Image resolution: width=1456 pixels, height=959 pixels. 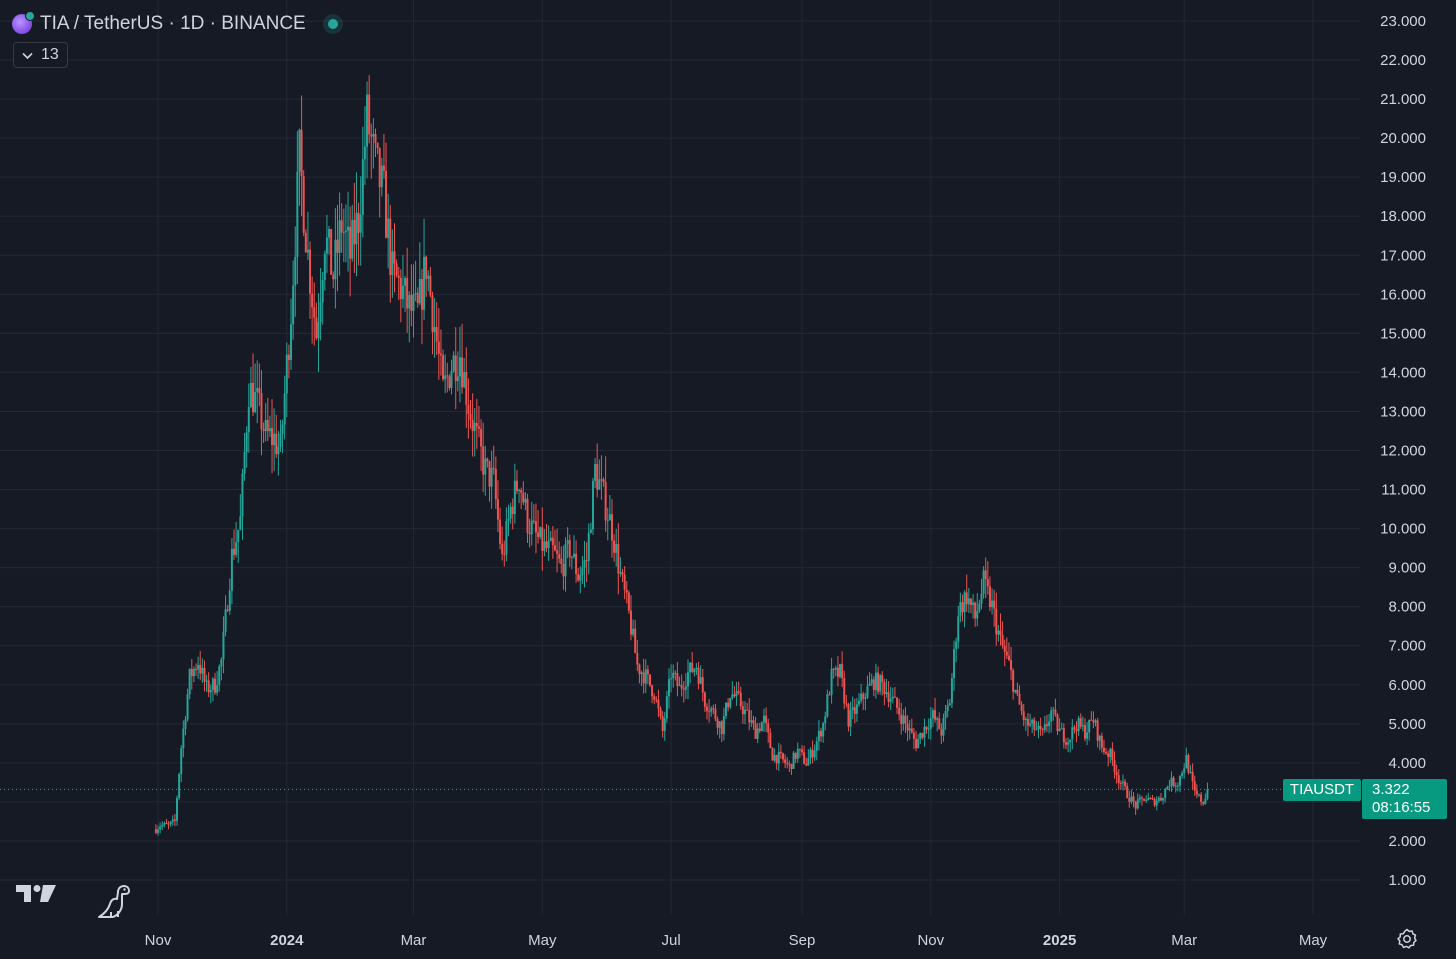 I want to click on dinosaur-icon, so click(x=114, y=904).